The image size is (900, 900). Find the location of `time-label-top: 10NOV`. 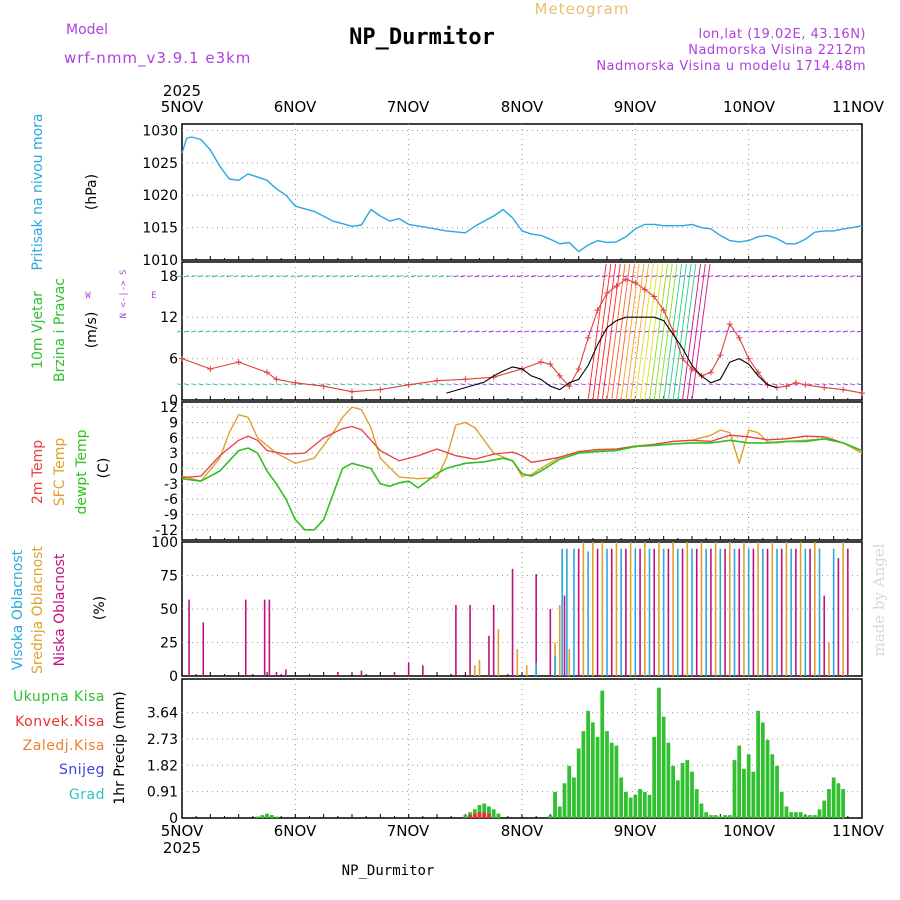

time-label-top: 10NOV is located at coordinates (749, 107).